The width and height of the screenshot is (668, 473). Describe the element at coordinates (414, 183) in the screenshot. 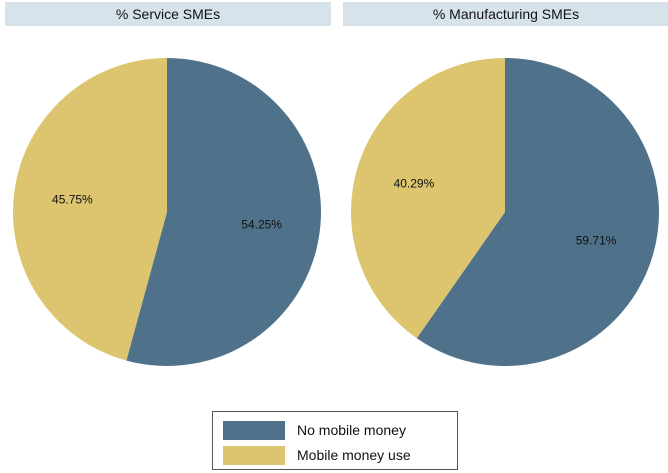

I see `slice-label: 40.29%` at that location.